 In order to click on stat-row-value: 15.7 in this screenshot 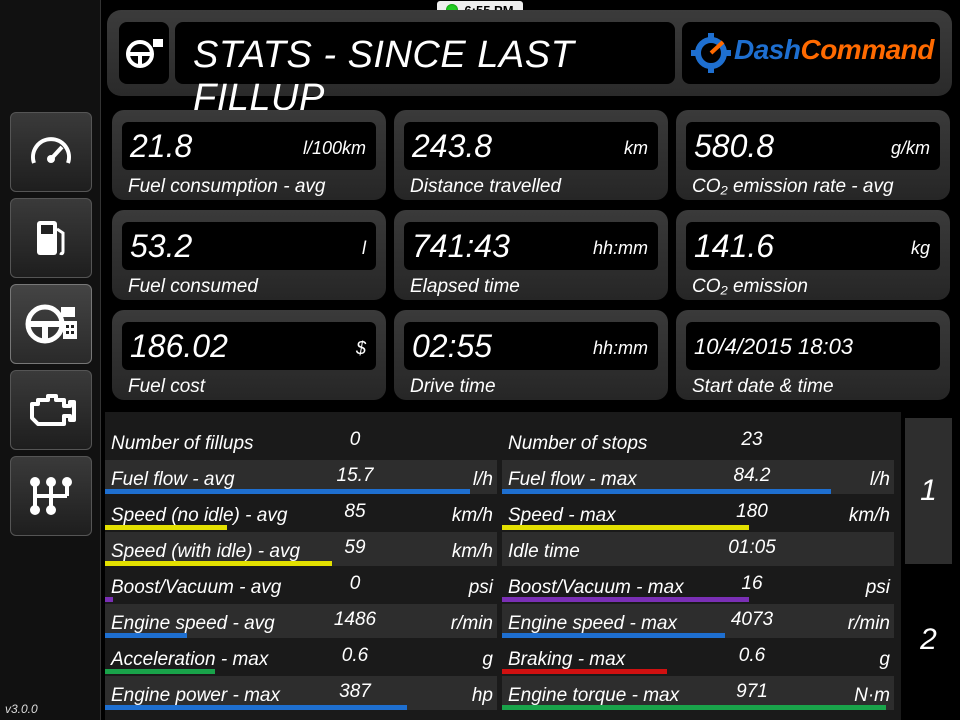, I will do `click(355, 475)`.